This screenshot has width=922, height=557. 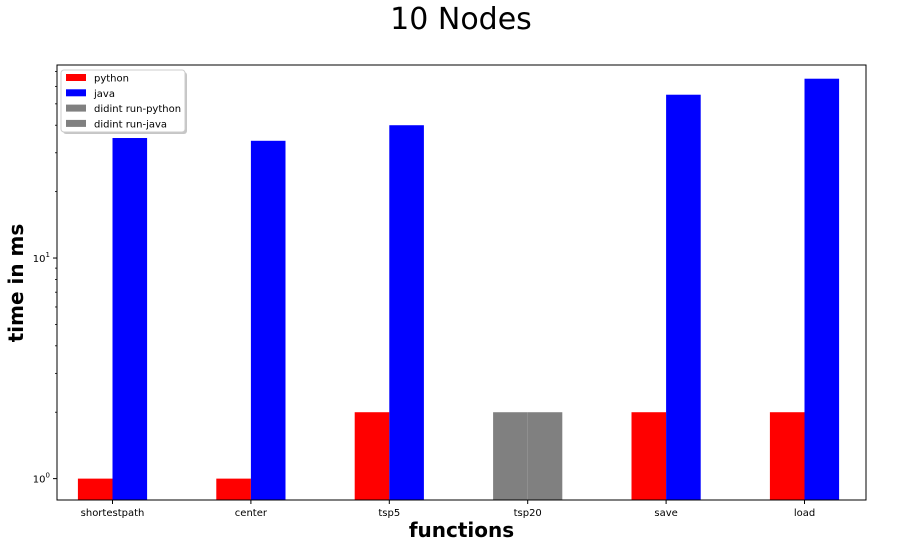 What do you see at coordinates (268, 320) in the screenshot?
I see `bar-java-center` at bounding box center [268, 320].